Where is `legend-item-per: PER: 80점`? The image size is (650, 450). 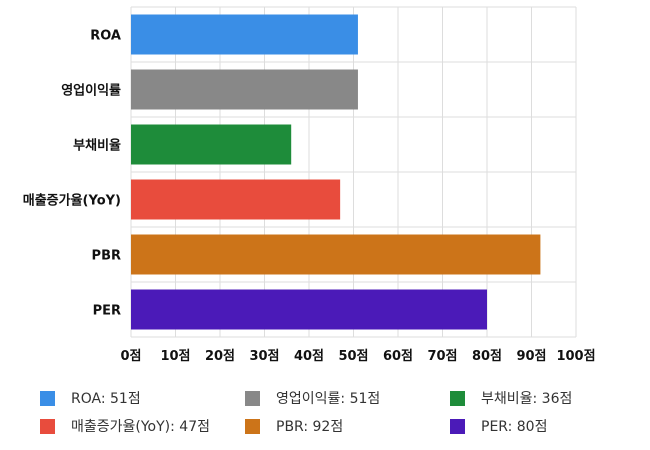
legend-item-per: PER: 80점 is located at coordinates (498, 426).